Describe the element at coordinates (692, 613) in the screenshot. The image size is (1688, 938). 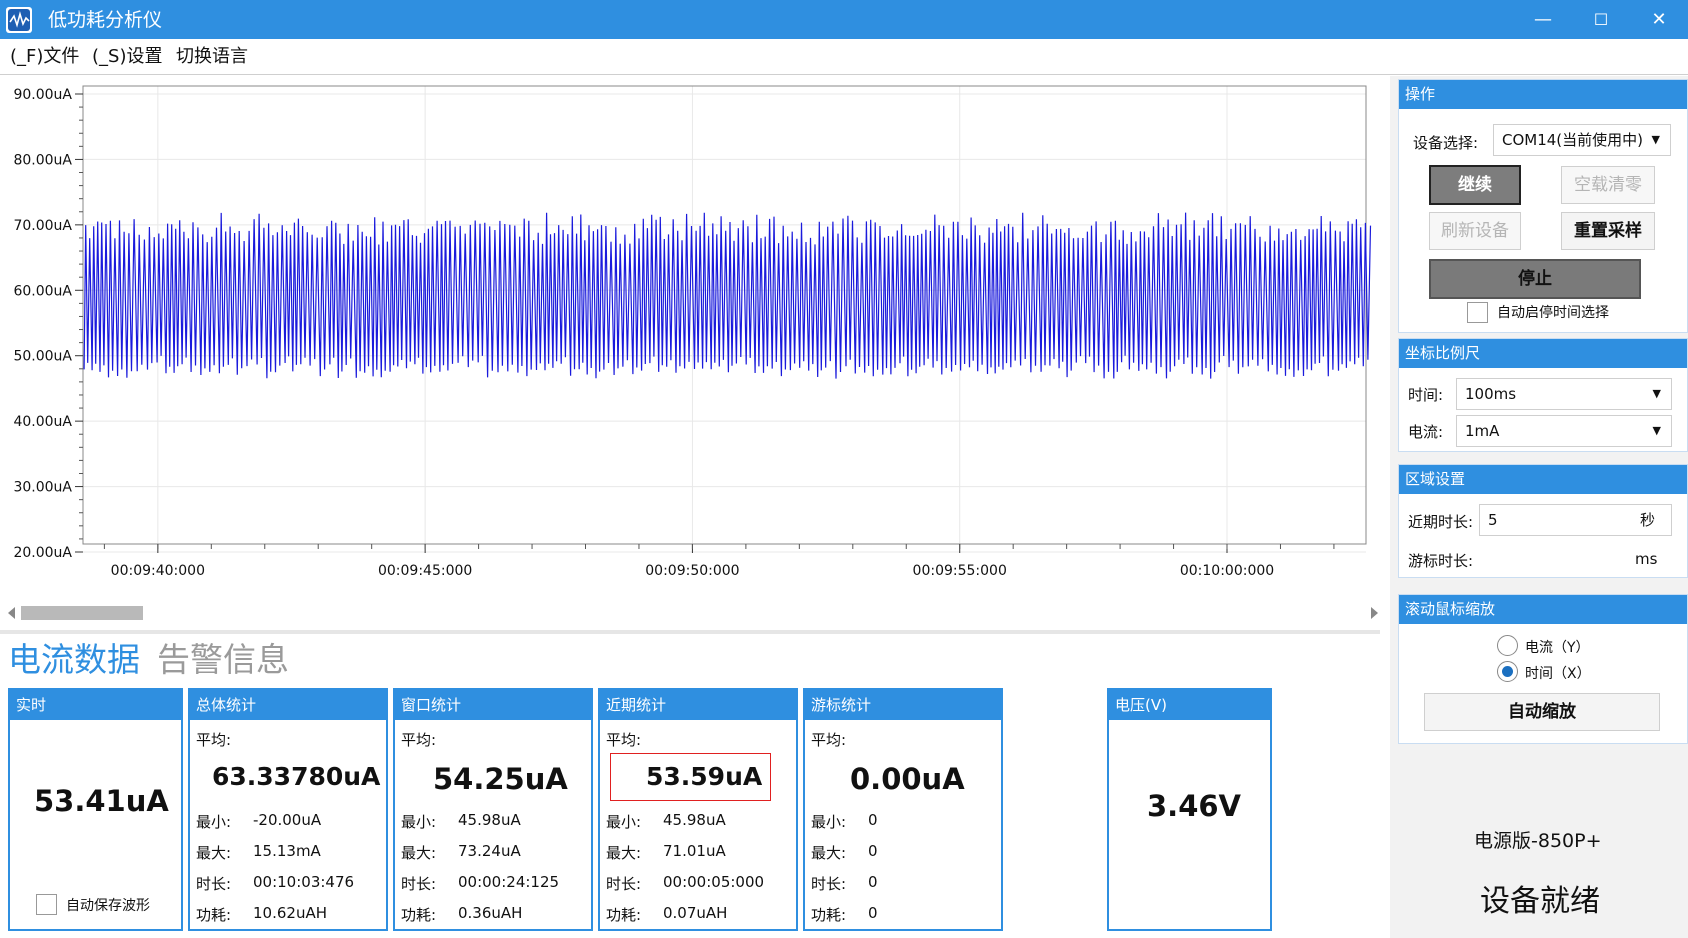
I see `chart-scrollbar` at that location.